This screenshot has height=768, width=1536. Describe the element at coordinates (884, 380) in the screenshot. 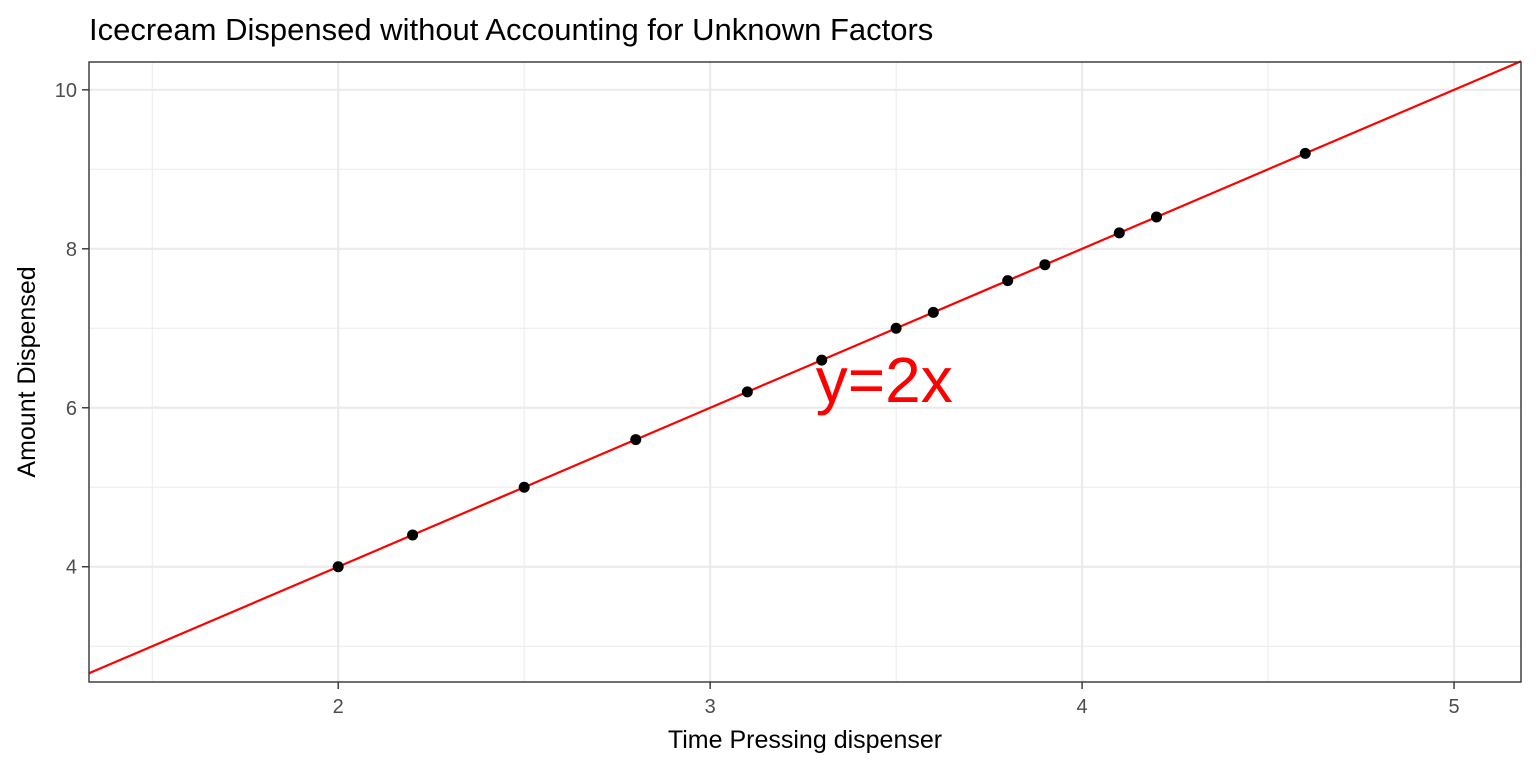

I see `equation-annotation: y=2x` at that location.